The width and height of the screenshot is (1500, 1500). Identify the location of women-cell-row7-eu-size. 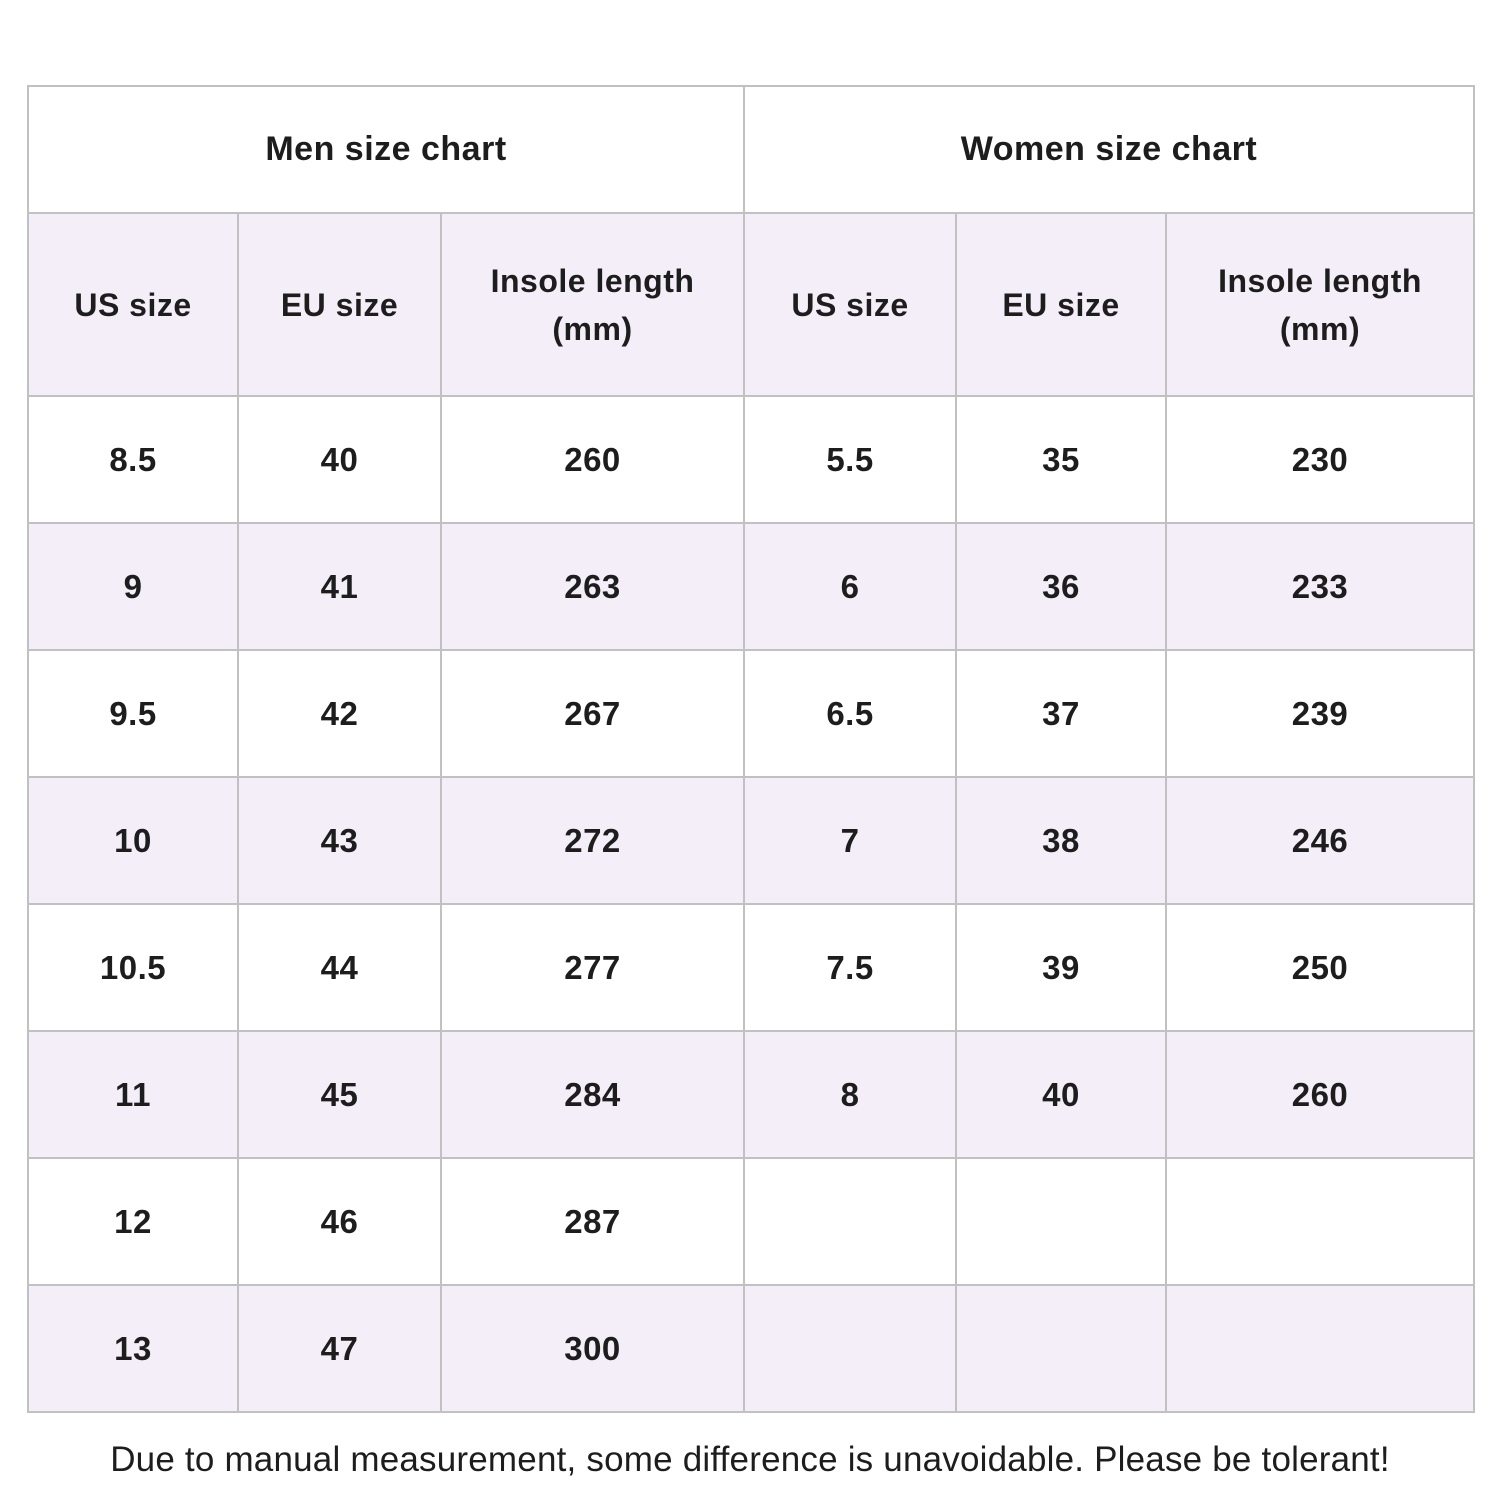
(1061, 1221).